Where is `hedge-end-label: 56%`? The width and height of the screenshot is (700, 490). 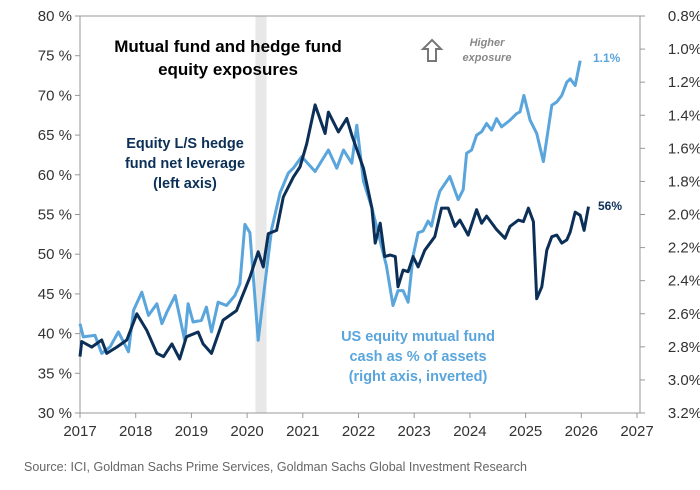
hedge-end-label: 56% is located at coordinates (610, 206).